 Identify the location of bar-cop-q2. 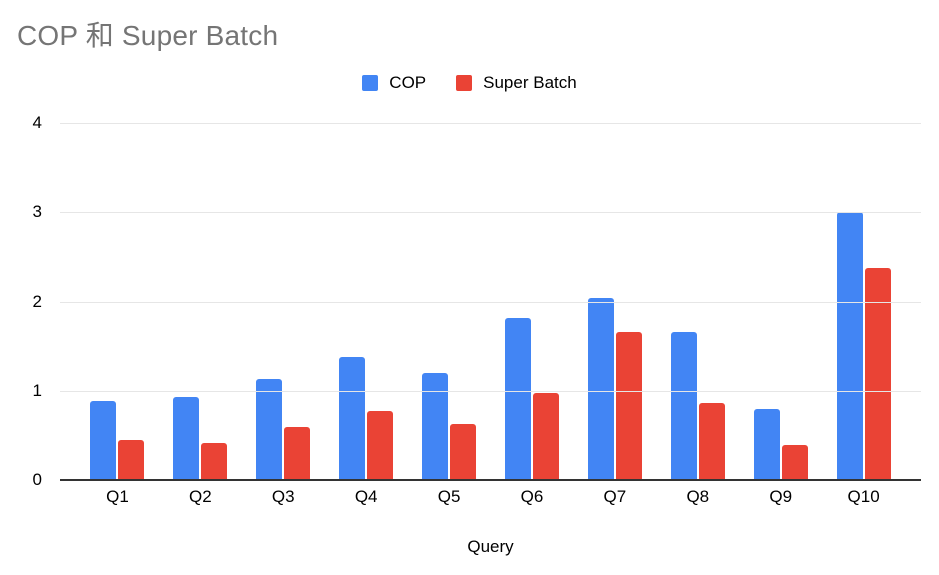
(186, 438).